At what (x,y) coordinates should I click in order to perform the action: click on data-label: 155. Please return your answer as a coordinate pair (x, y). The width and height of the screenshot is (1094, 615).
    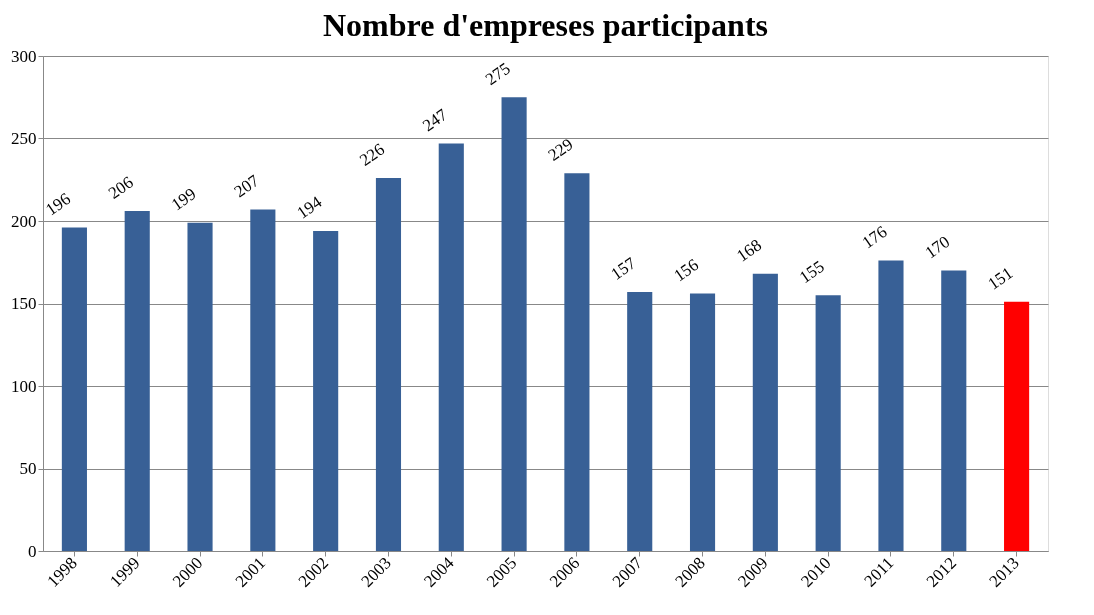
    Looking at the image, I should click on (811, 271).